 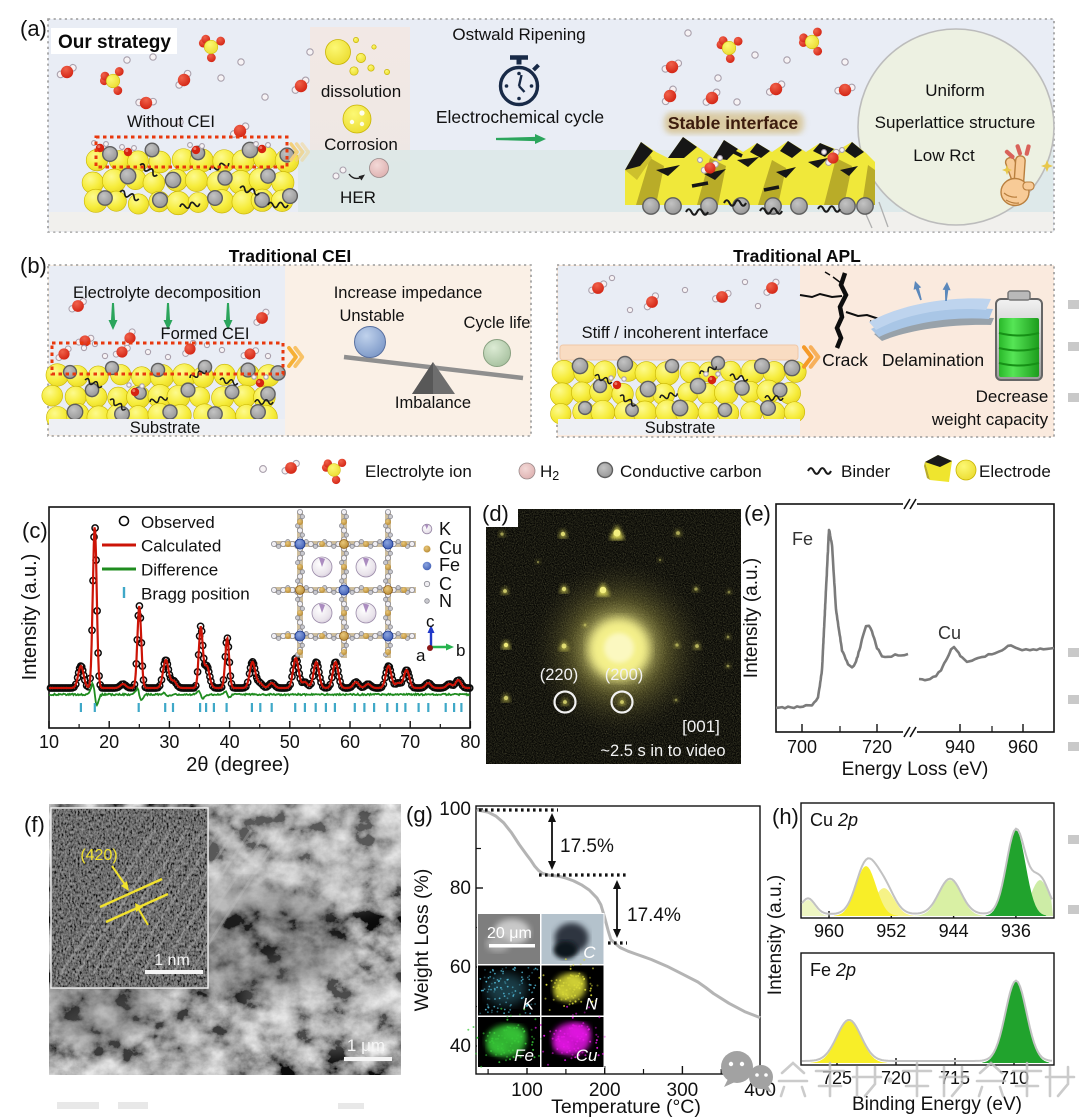 What do you see at coordinates (167, 293) in the screenshot?
I see `svg-text: Electrolyte decomposition` at bounding box center [167, 293].